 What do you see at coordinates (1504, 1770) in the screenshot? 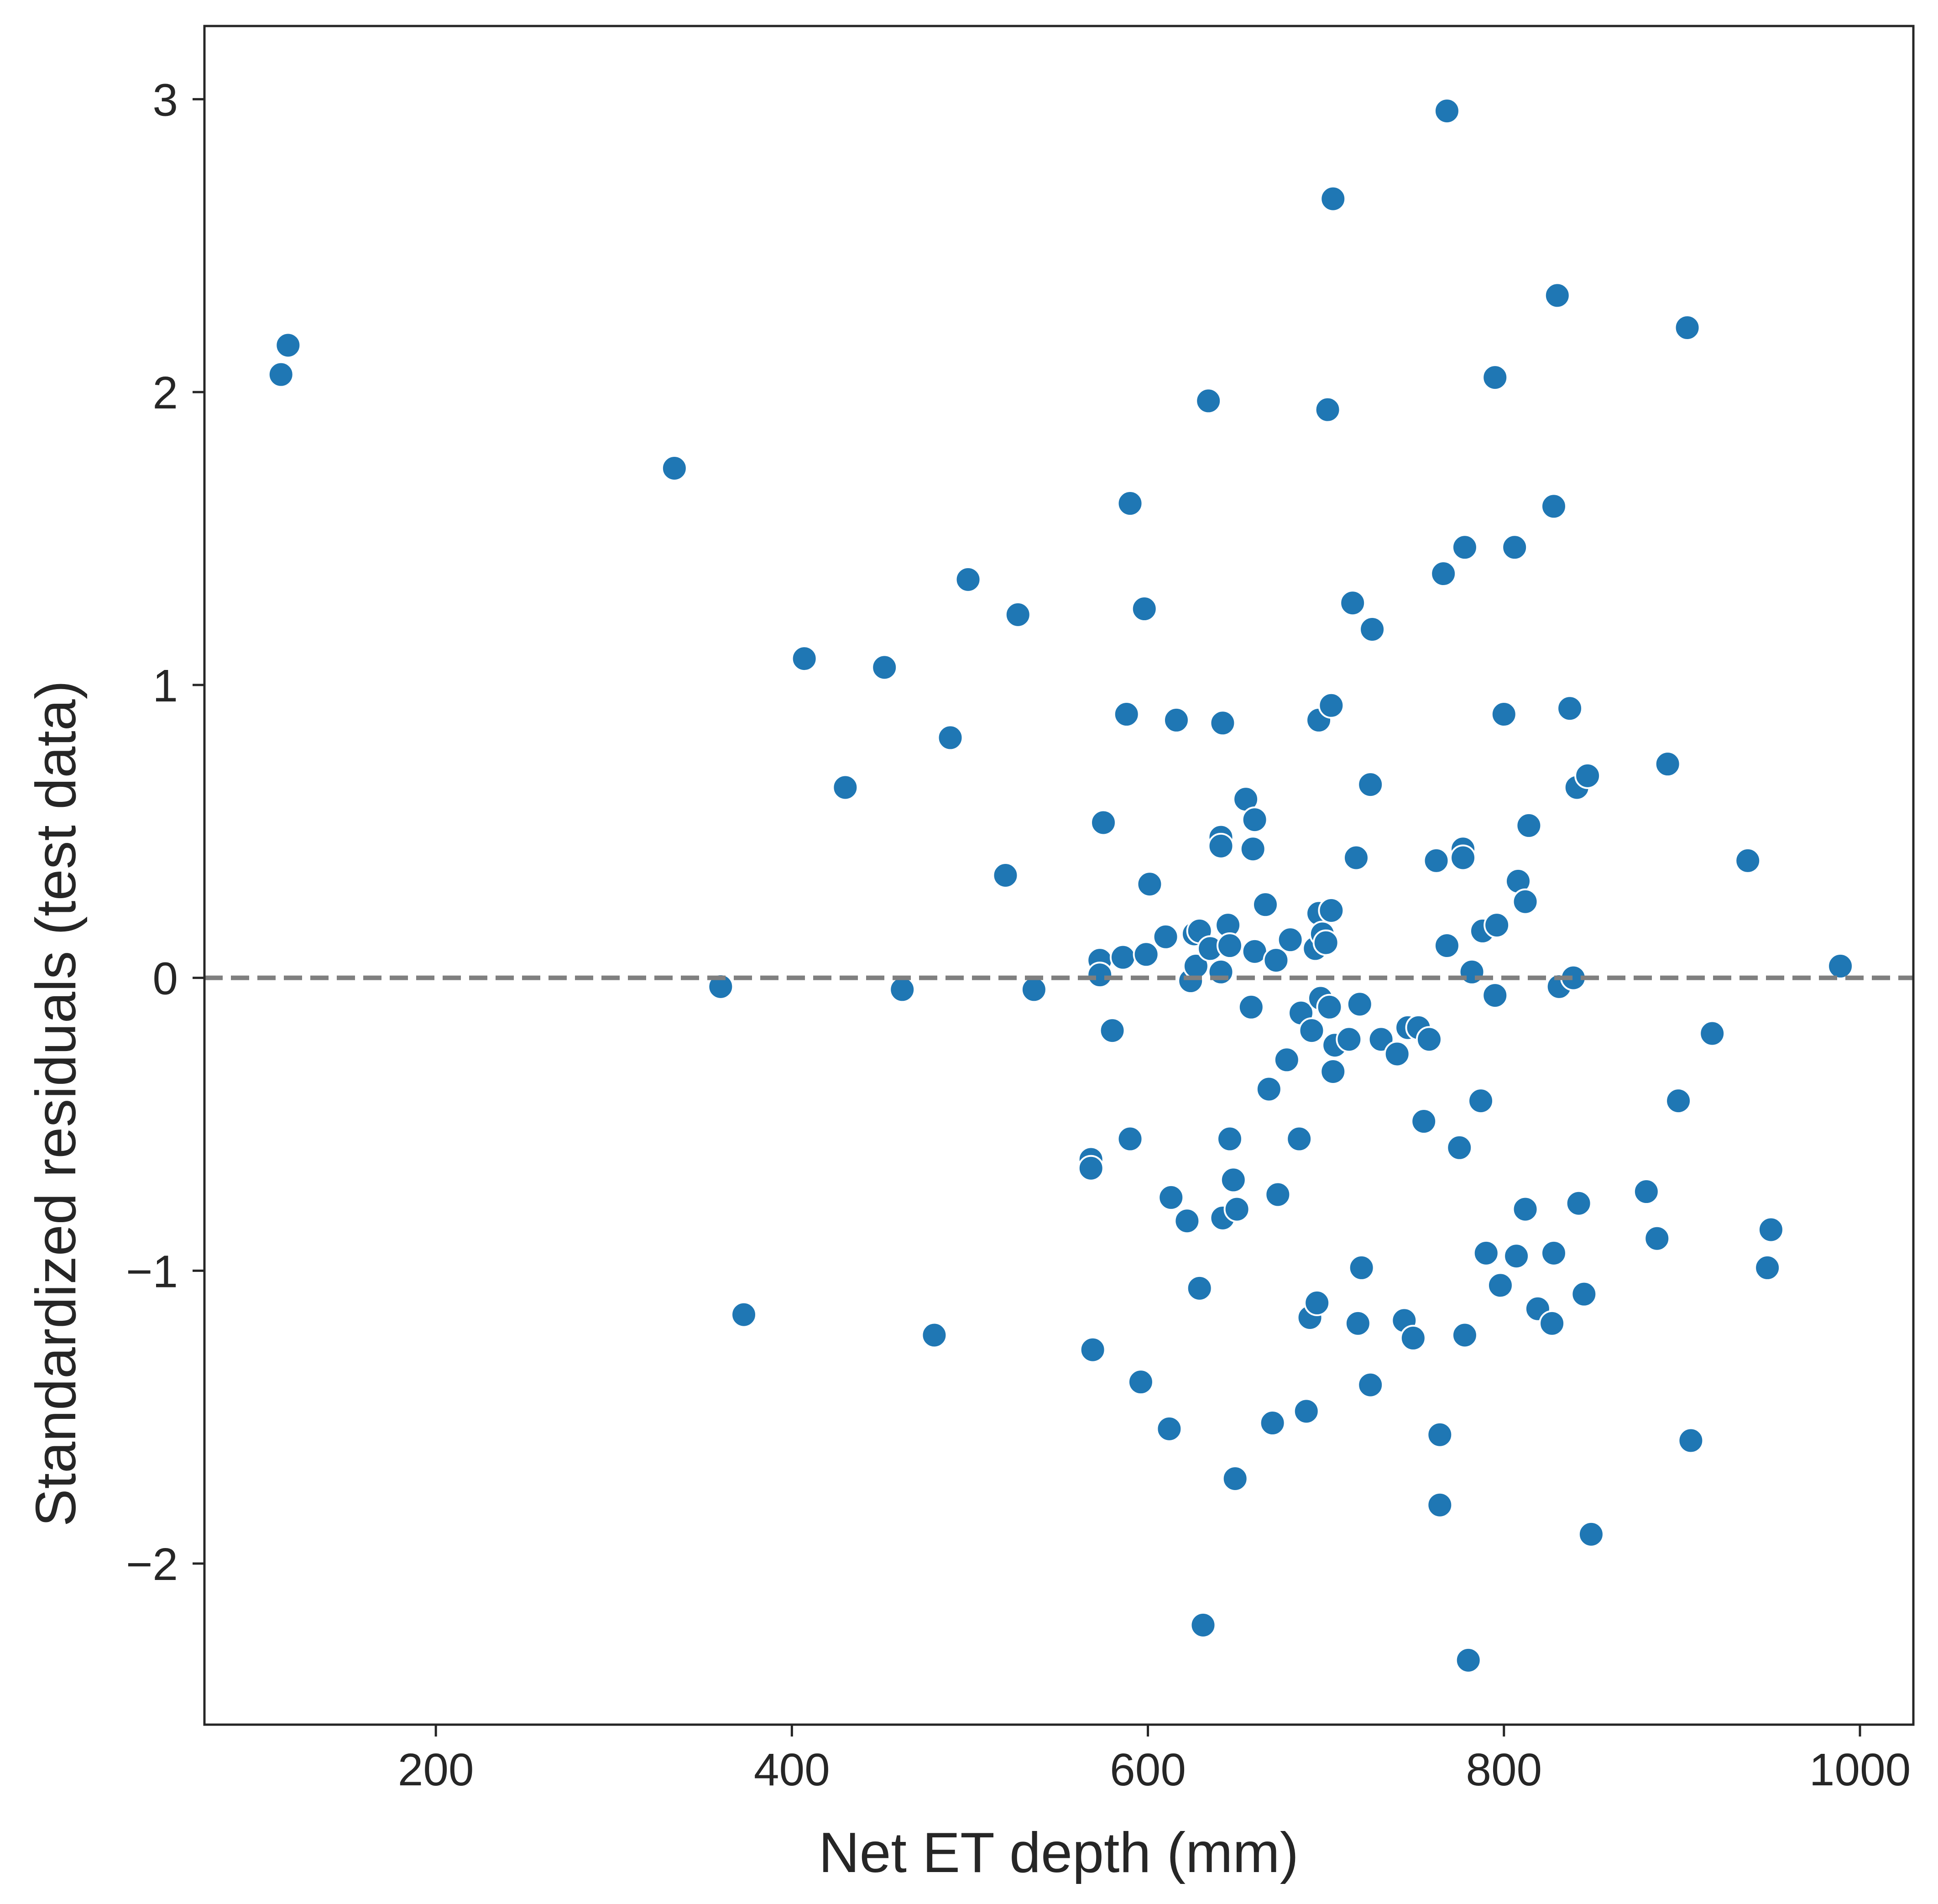
I see `x-tick-label: 800` at bounding box center [1504, 1770].